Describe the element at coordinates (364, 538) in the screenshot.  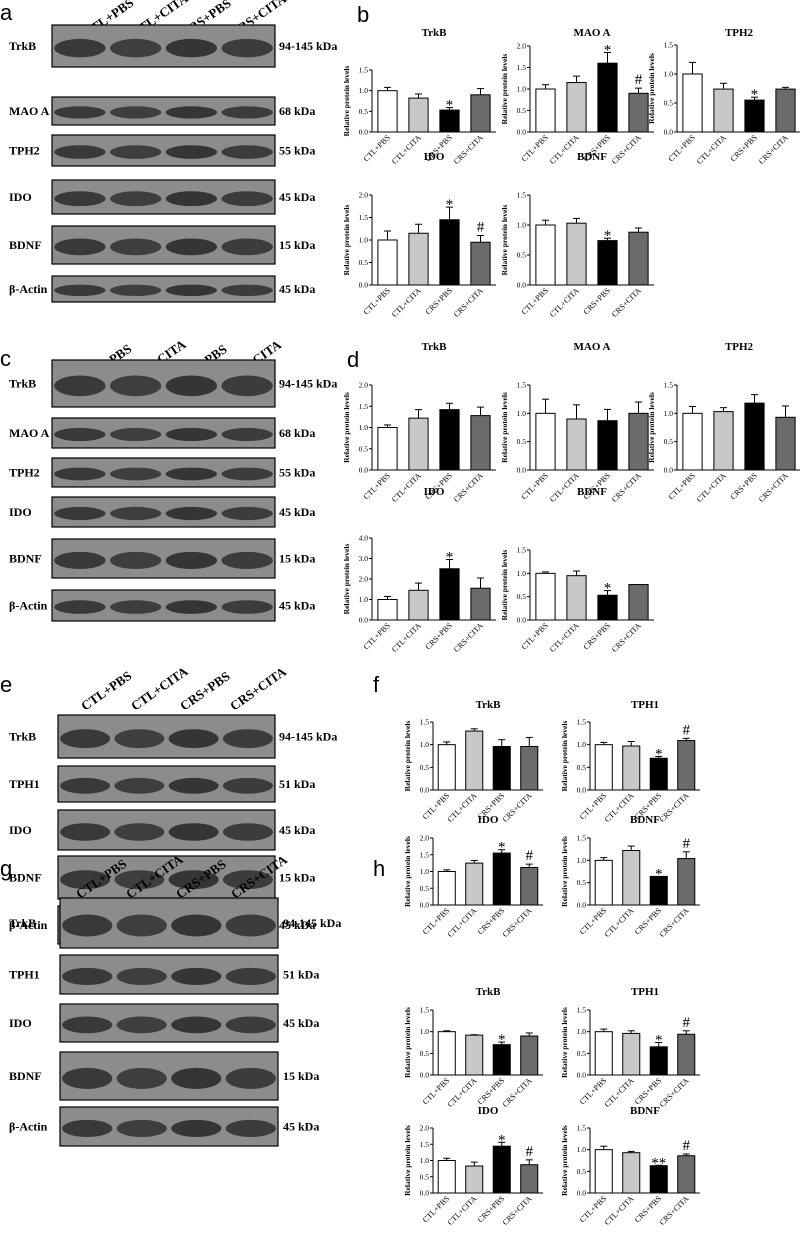
I see `y-tick-label: 4.0` at that location.